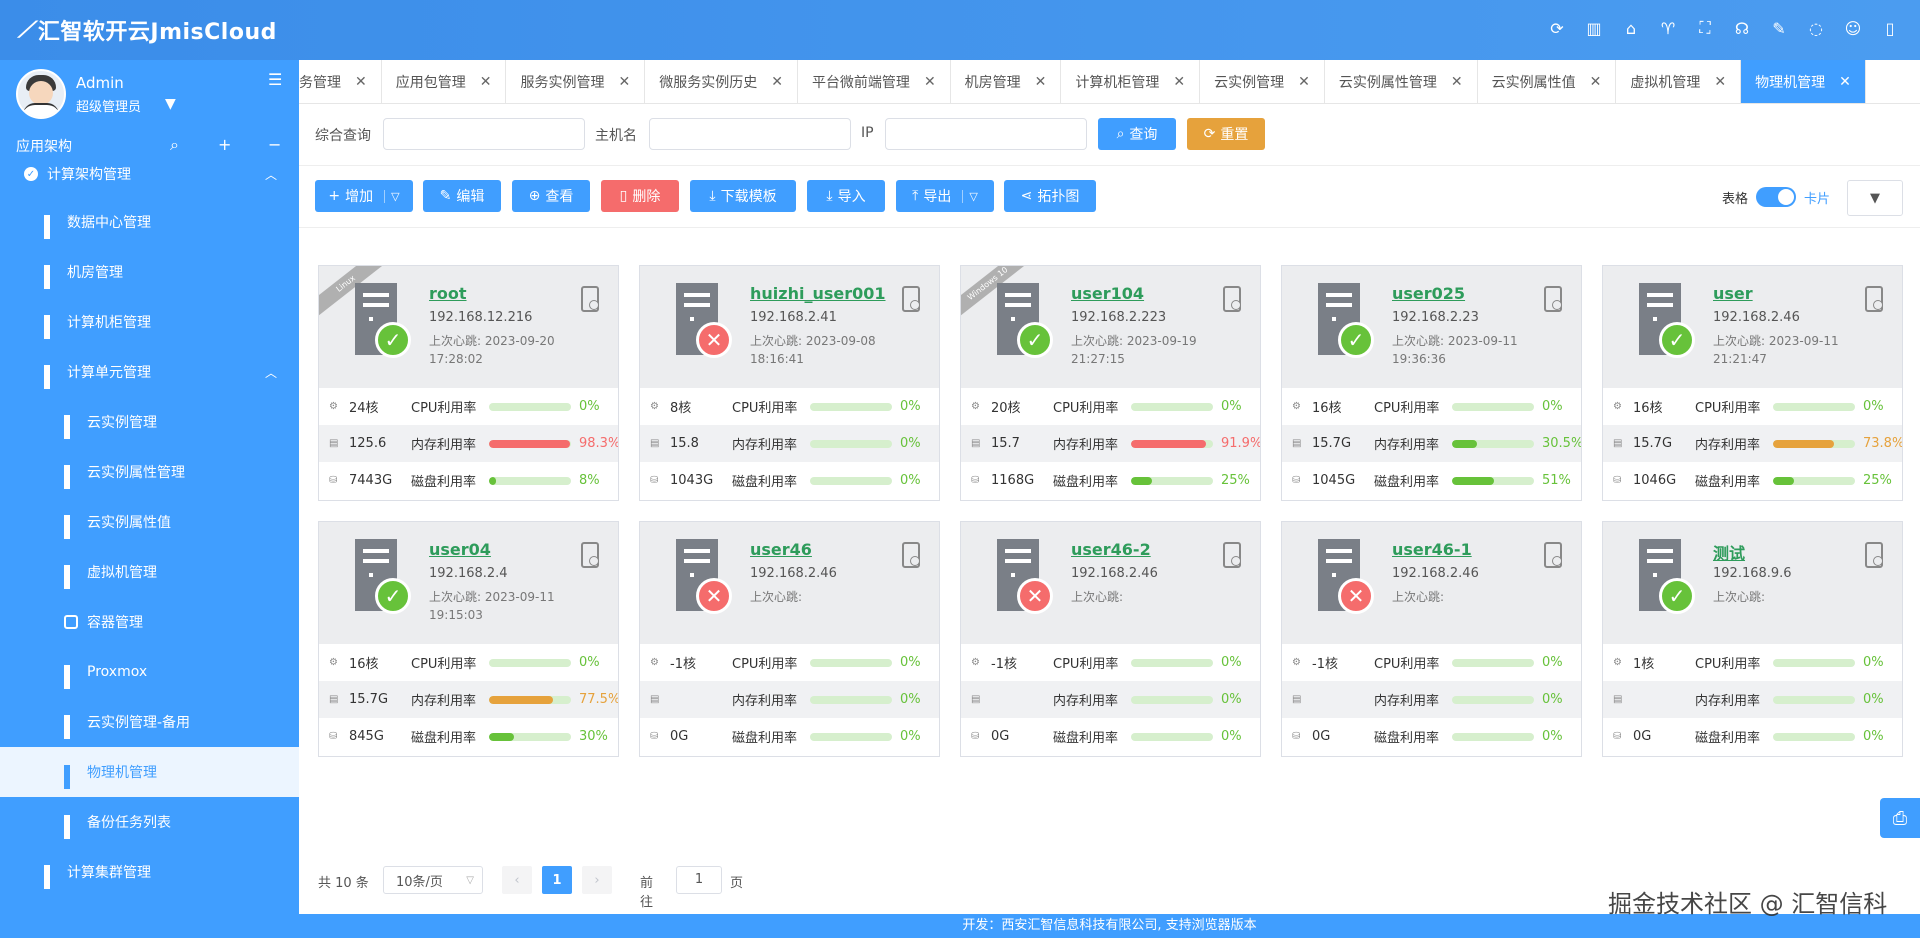 The image size is (1920, 938). Describe the element at coordinates (460, 549) in the screenshot. I see `host-name: user04` at that location.